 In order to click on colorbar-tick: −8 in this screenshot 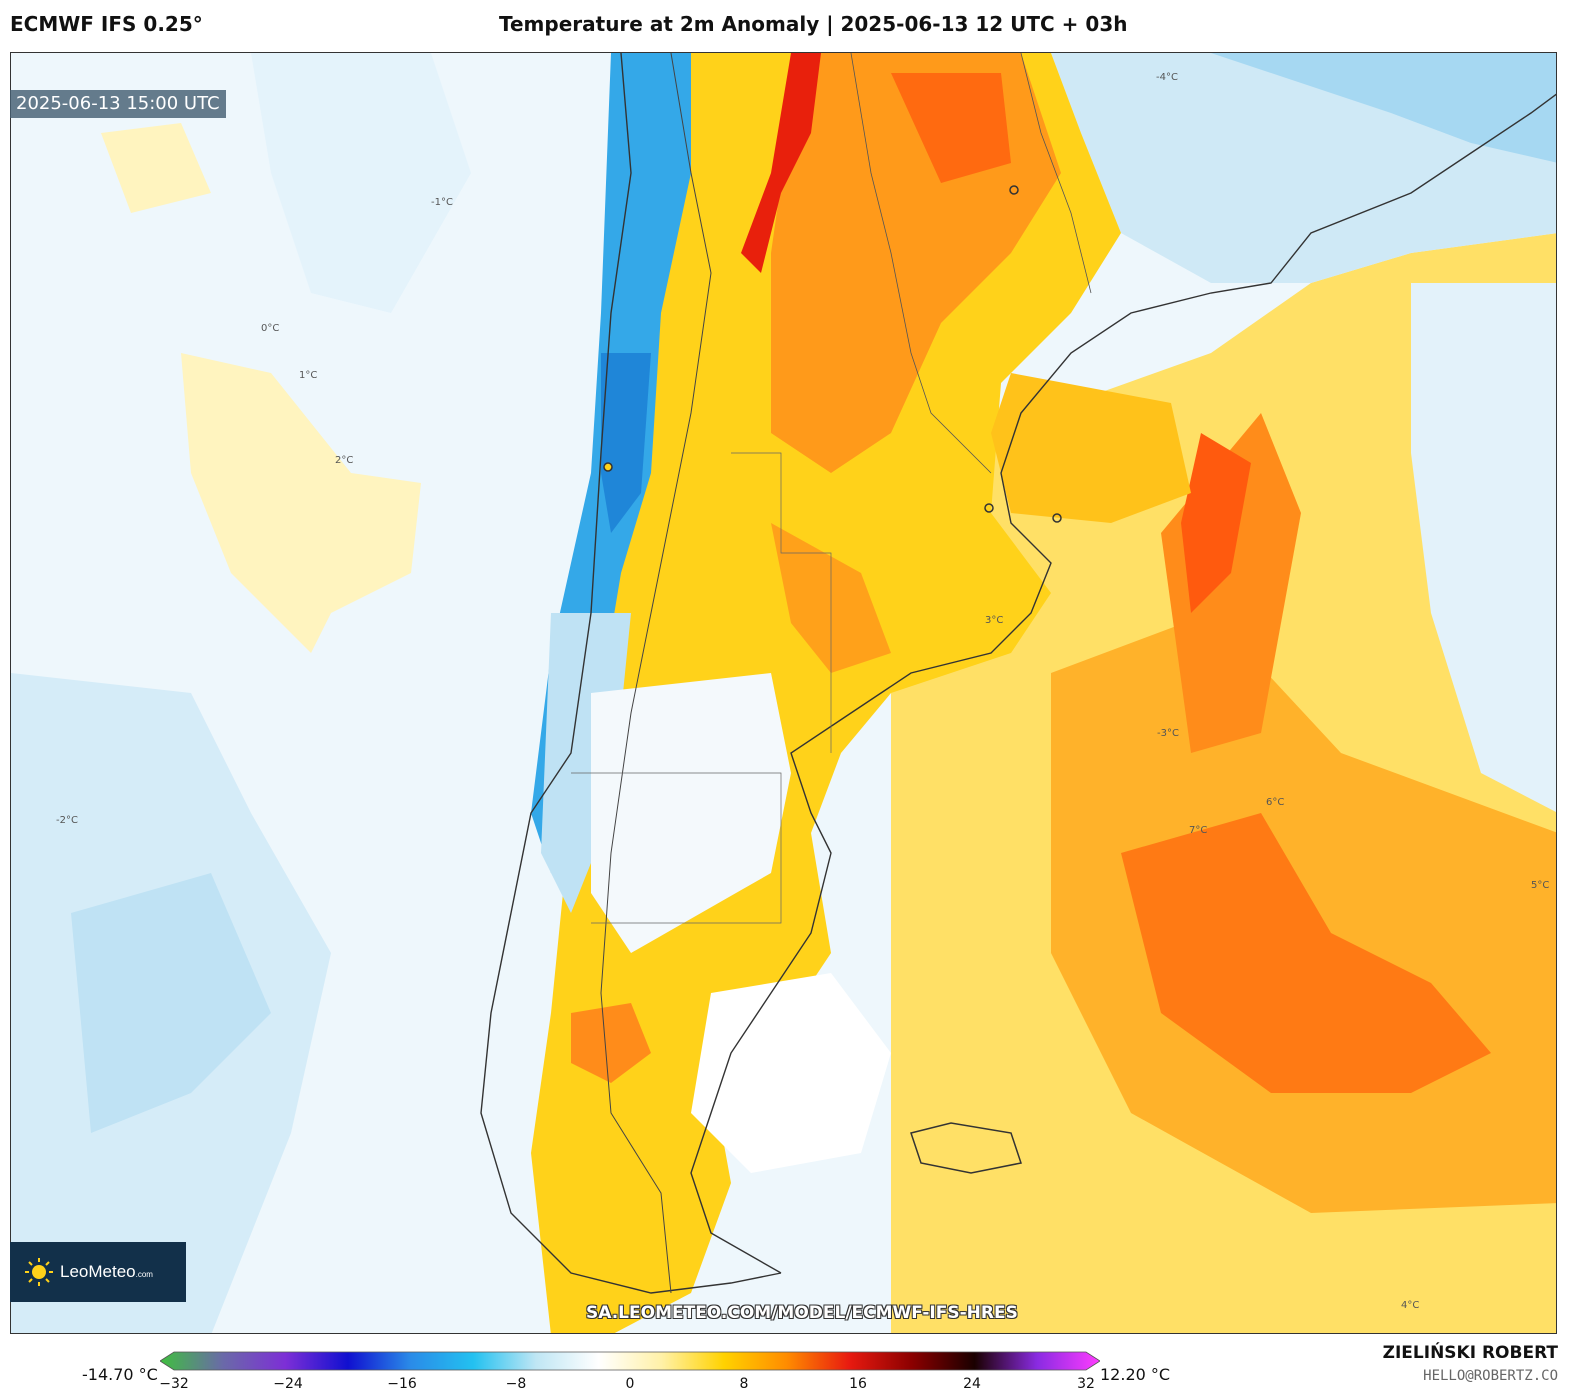, I will do `click(516, 1384)`.